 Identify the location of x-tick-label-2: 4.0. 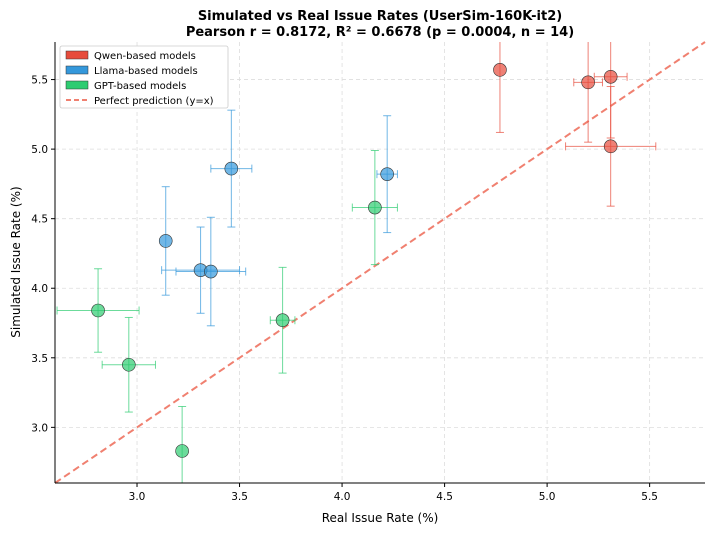
(342, 497).